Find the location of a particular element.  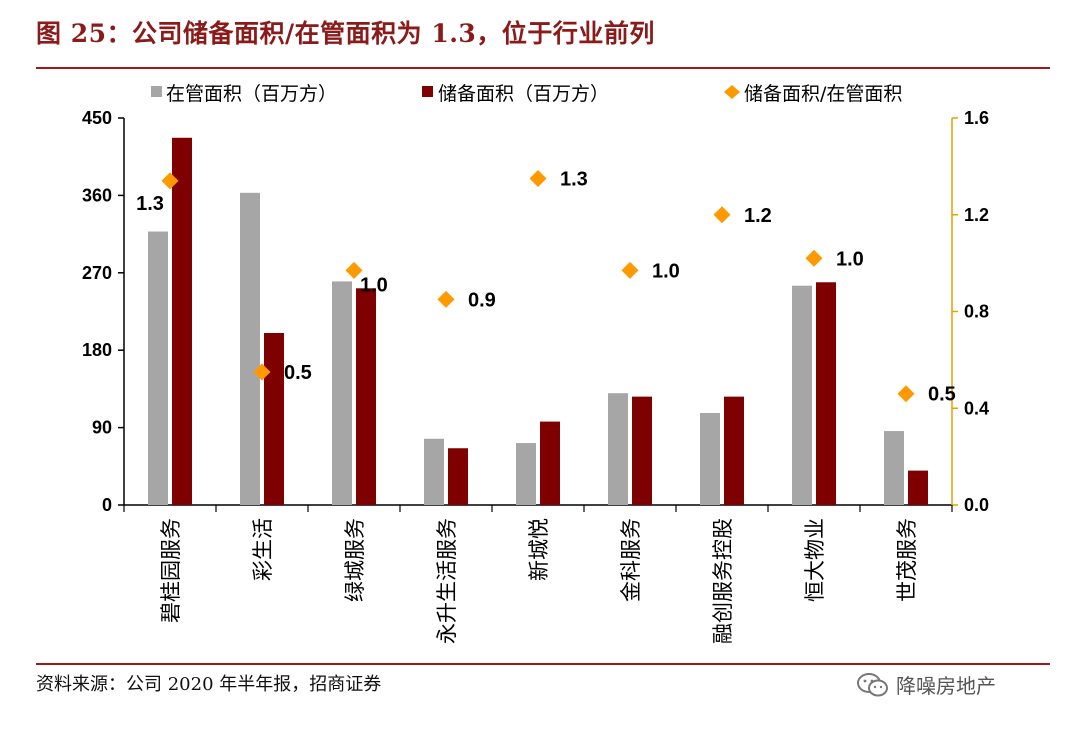

category-label-text: 恒大物业 is located at coordinates (815, 560).